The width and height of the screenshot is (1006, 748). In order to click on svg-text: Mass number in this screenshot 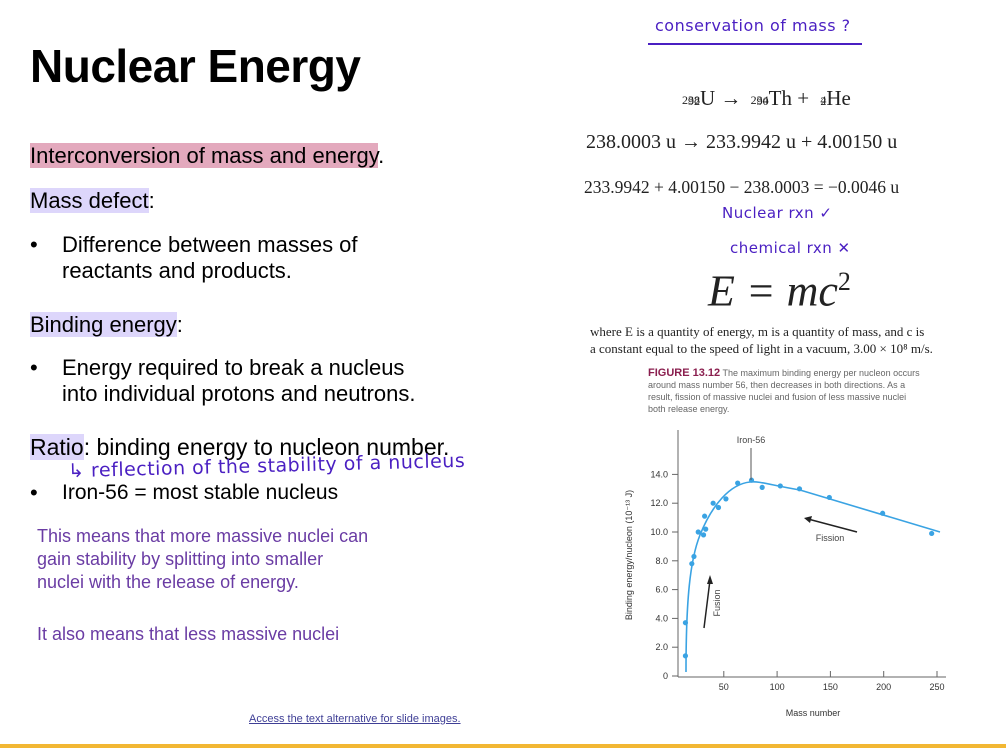, I will do `click(813, 713)`.